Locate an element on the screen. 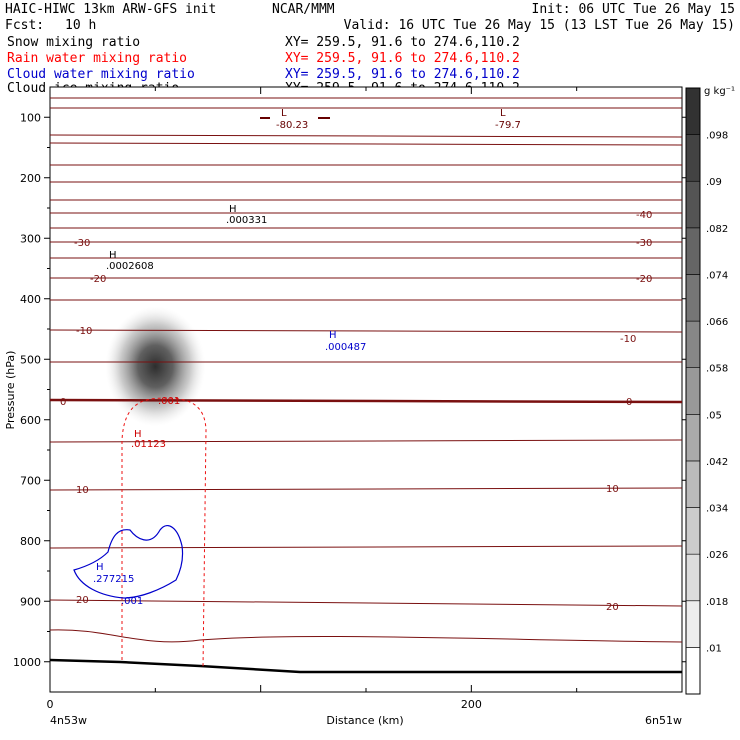 The image size is (740, 740). colorbar-boxes is located at coordinates (693, 391).